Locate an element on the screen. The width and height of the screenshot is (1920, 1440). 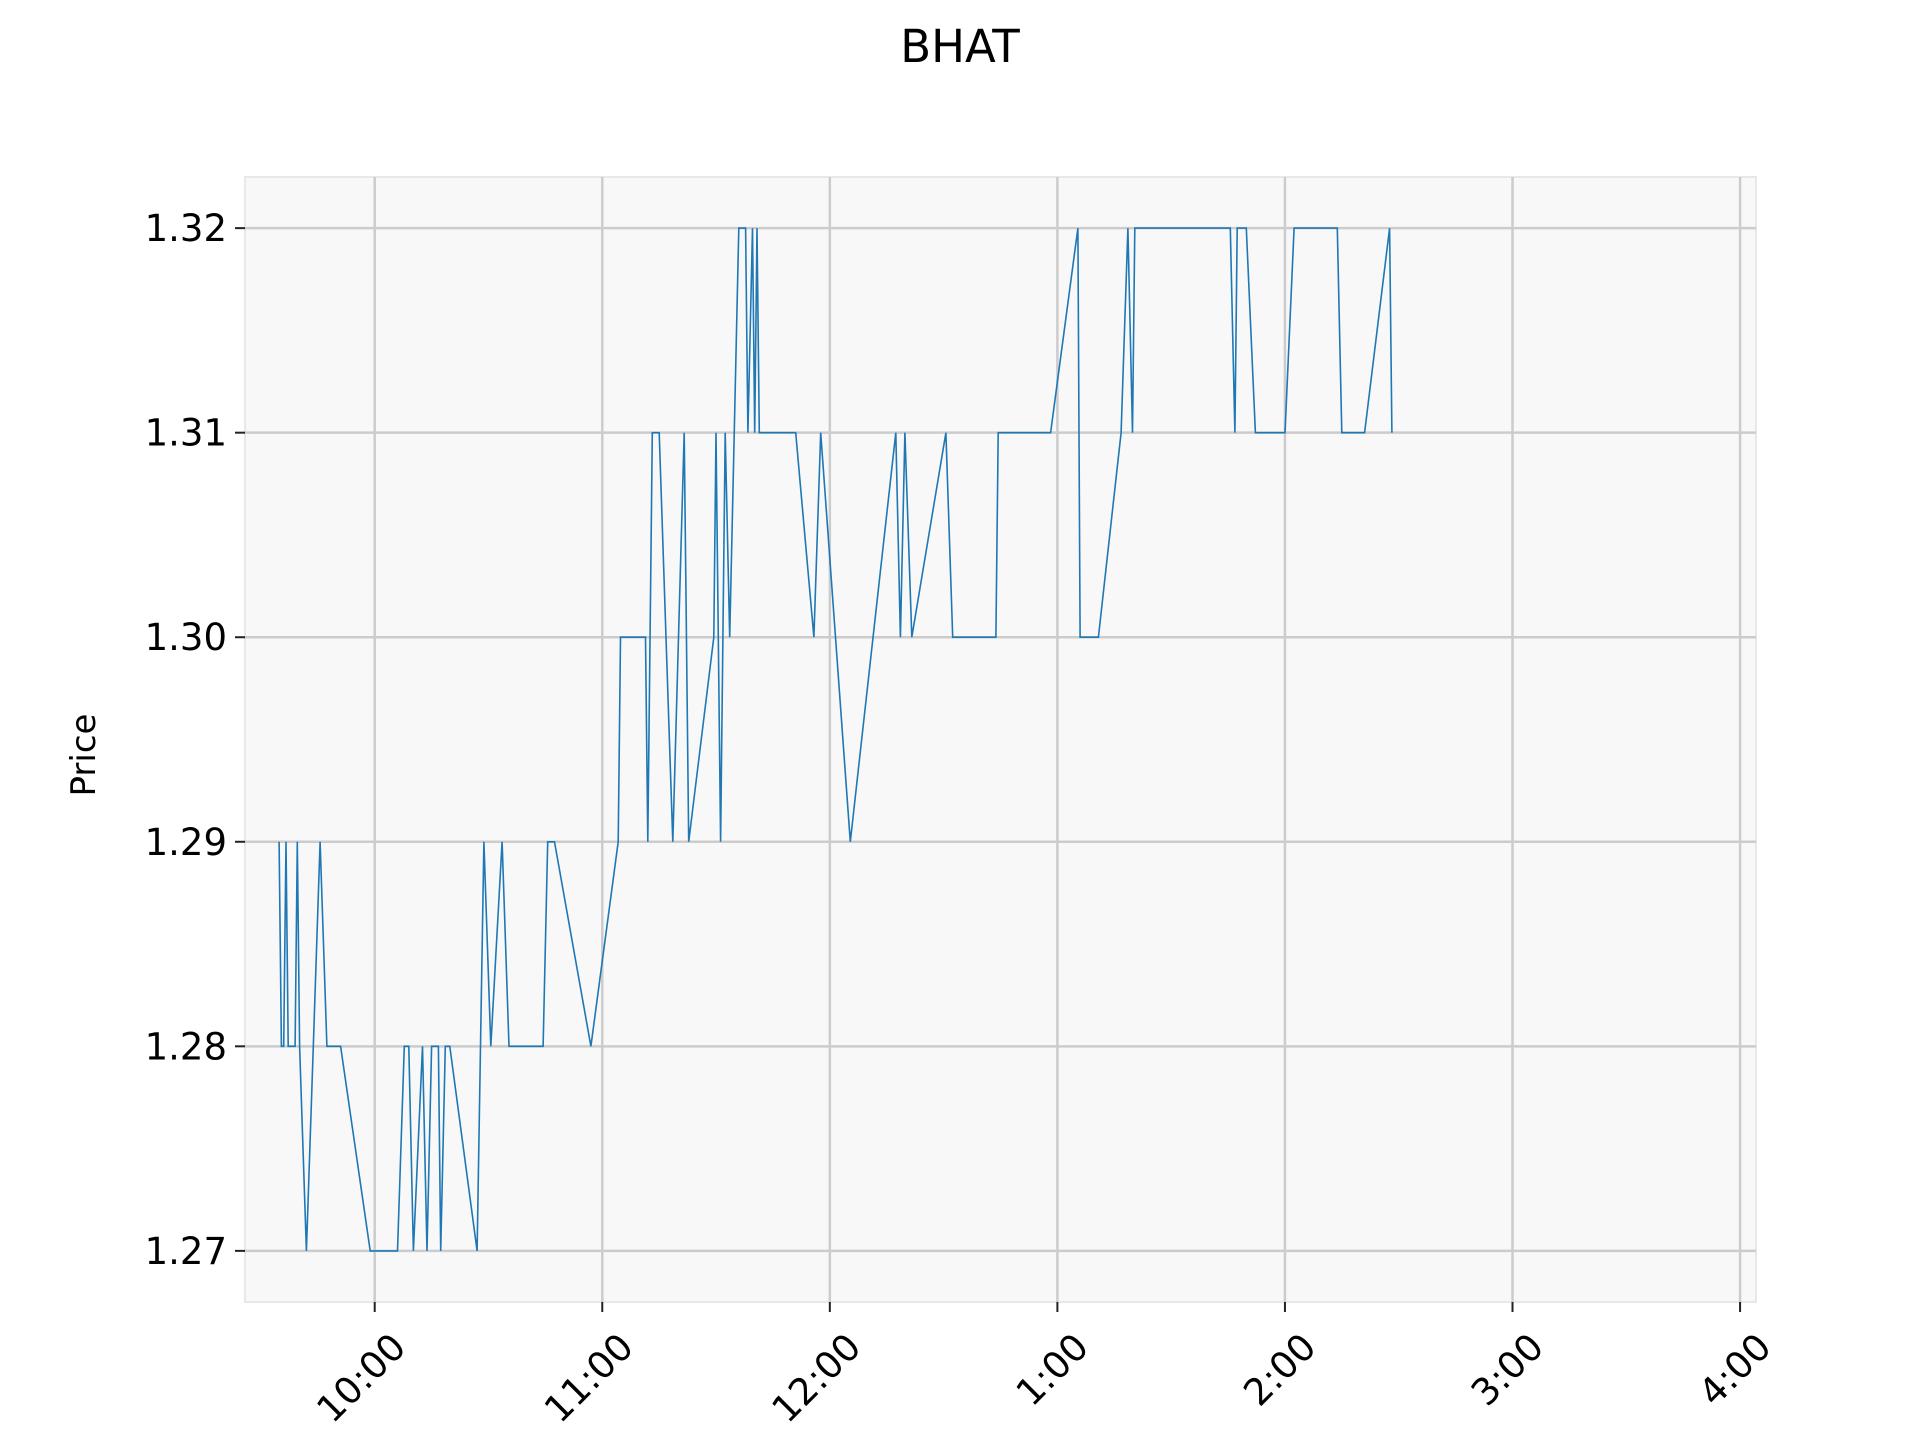
y-tick-label: 1.29 is located at coordinates (186, 842).